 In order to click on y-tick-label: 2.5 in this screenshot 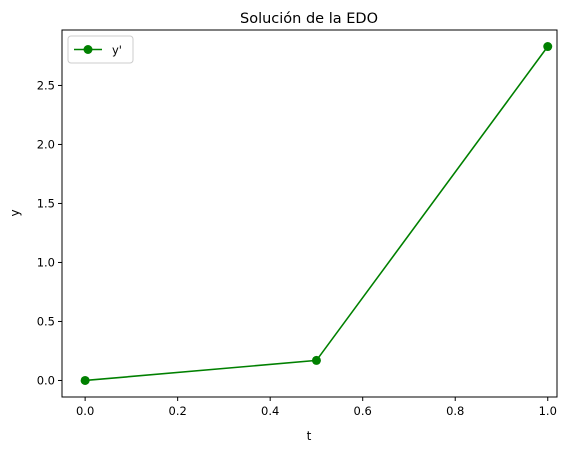, I will do `click(46, 85)`.